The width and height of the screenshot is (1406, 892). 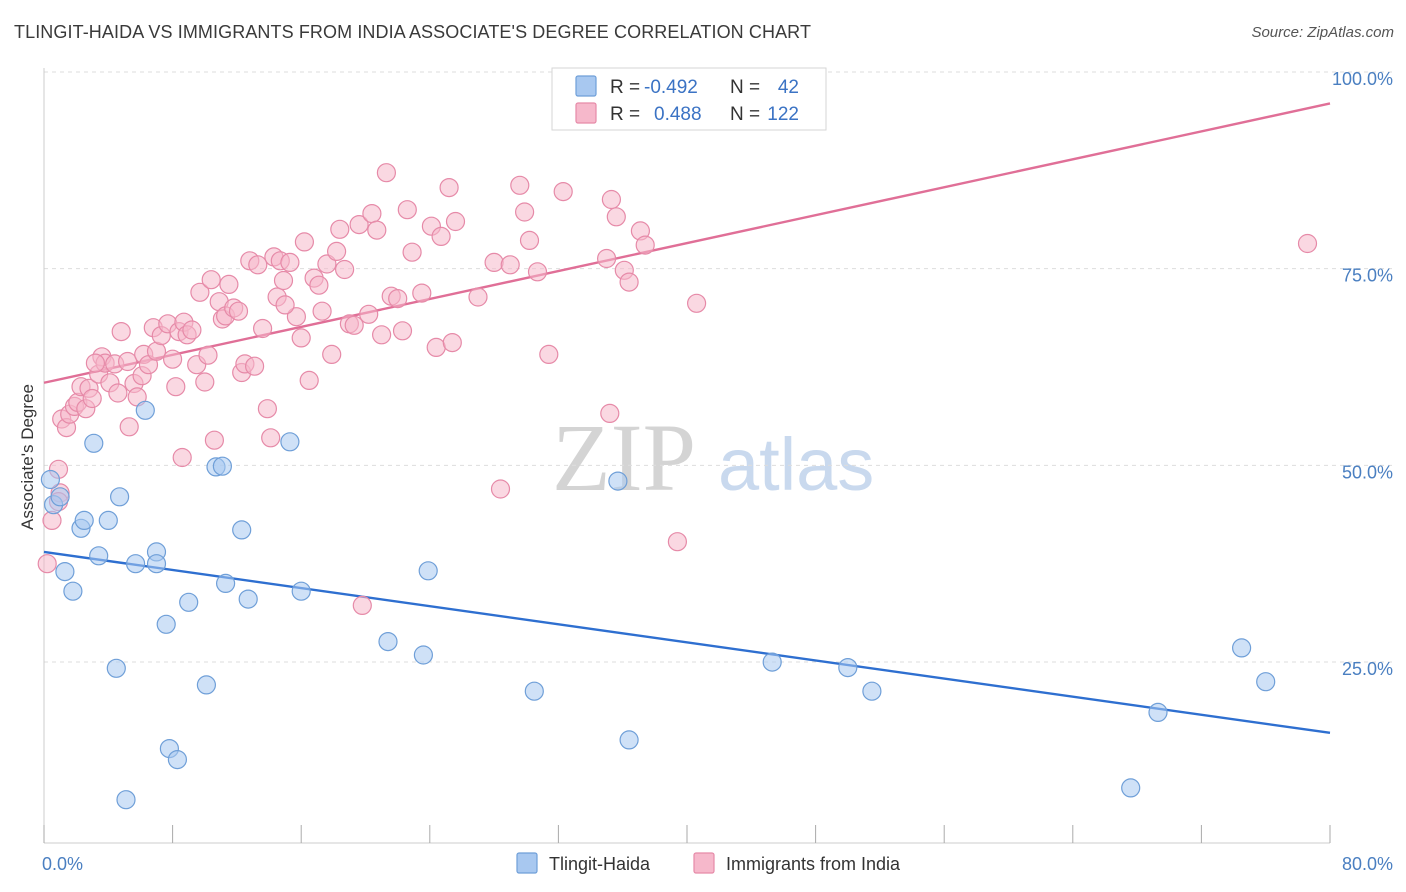 What do you see at coordinates (1367, 472) in the screenshot?
I see `y-tick-label-1: 50.0%` at bounding box center [1367, 472].